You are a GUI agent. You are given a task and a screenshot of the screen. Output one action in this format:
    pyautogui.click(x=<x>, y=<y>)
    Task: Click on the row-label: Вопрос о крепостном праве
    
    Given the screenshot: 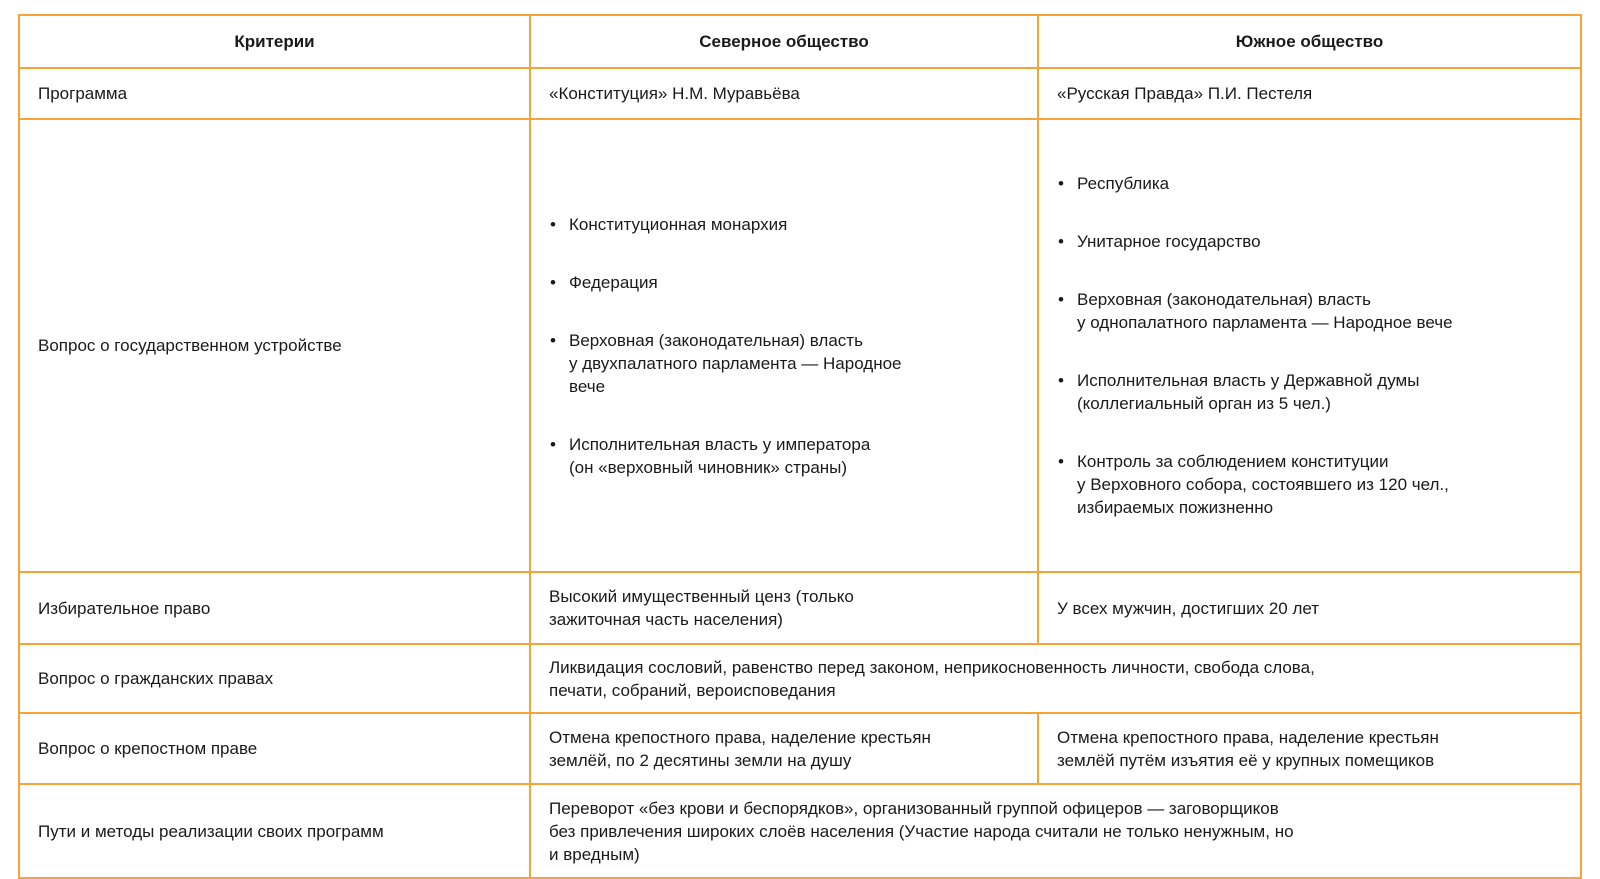 What is the action you would take?
    pyautogui.click(x=274, y=748)
    